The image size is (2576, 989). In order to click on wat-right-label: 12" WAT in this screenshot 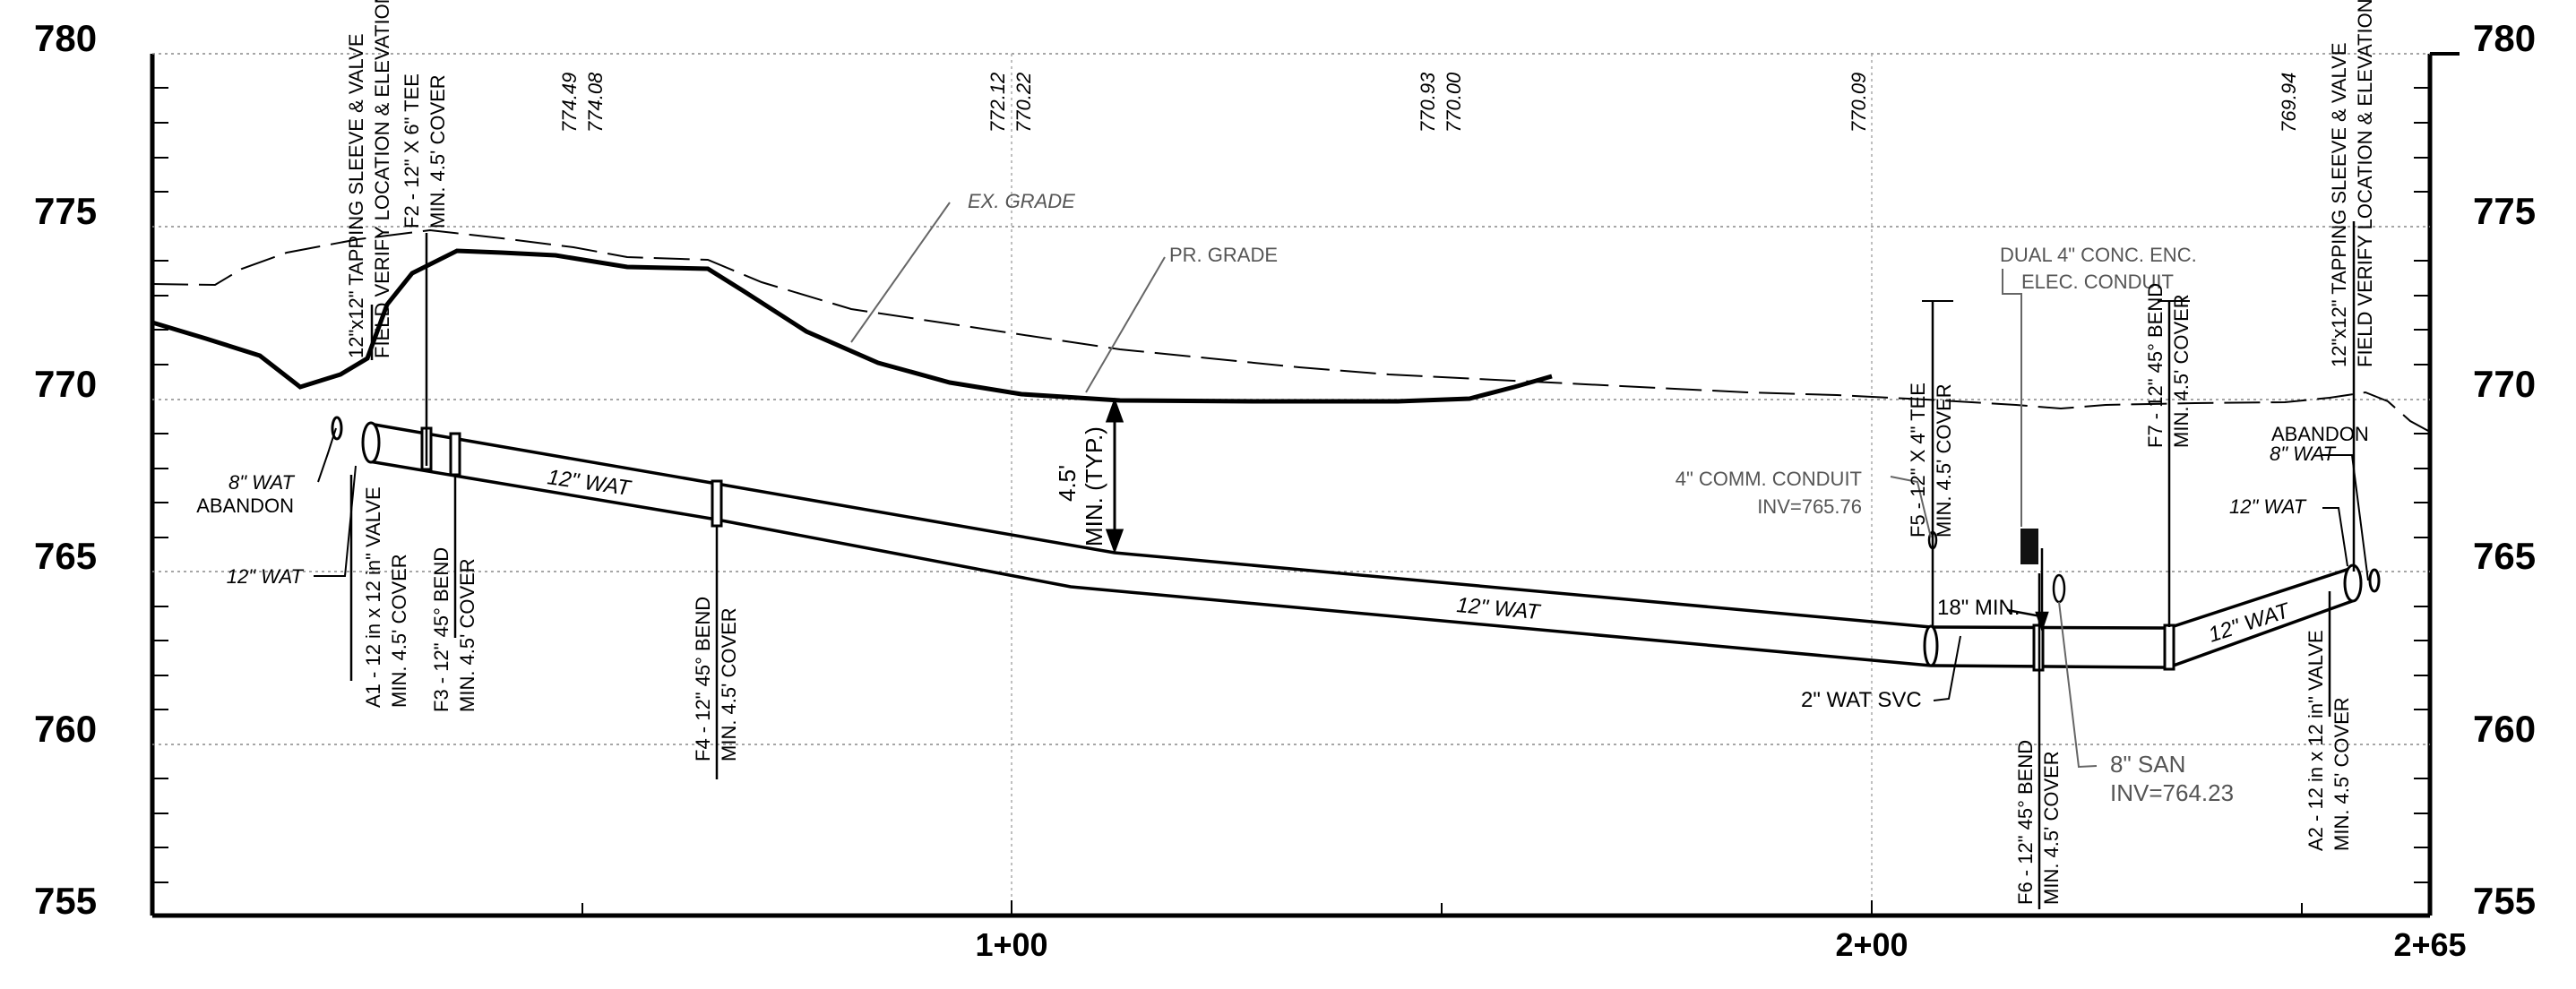, I will do `click(2268, 507)`.